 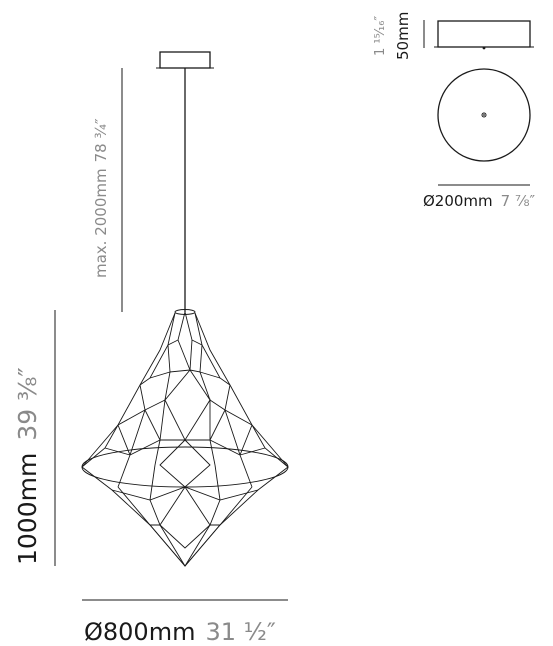 I want to click on canopy-height-imperial: 1 ¹⁵⁄₁₆″, so click(x=380, y=36).